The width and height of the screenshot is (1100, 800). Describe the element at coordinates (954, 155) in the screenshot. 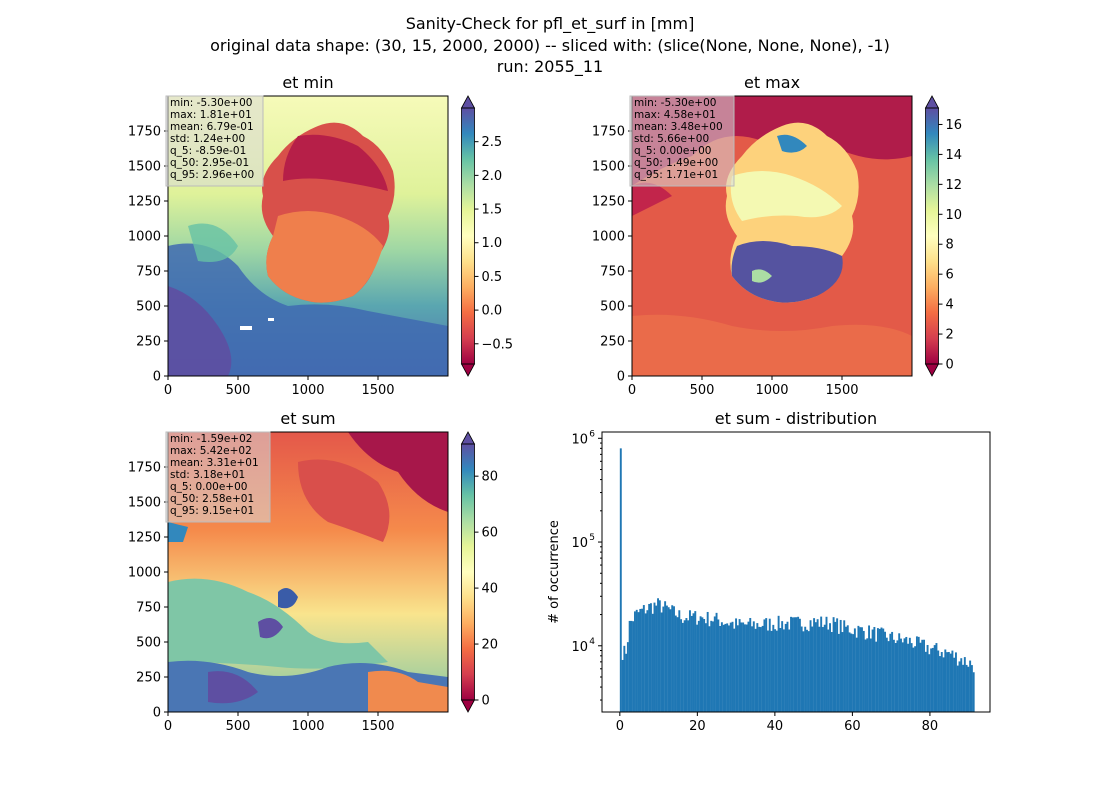

I see `colorbar-tick-label: 14` at that location.